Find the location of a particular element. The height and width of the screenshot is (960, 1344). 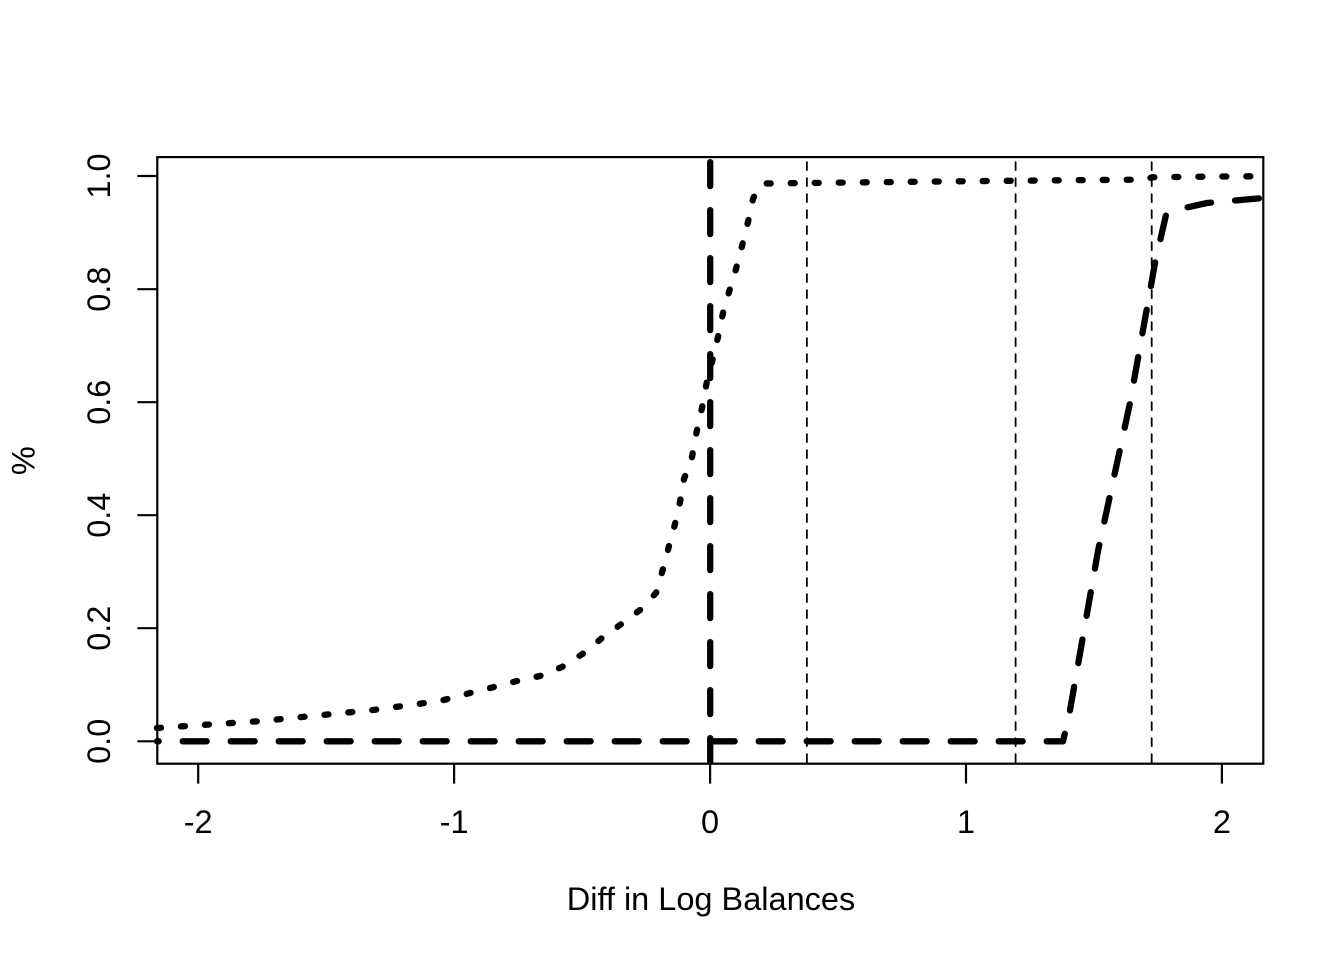

svg-text: 0.6 is located at coordinates (99, 402).